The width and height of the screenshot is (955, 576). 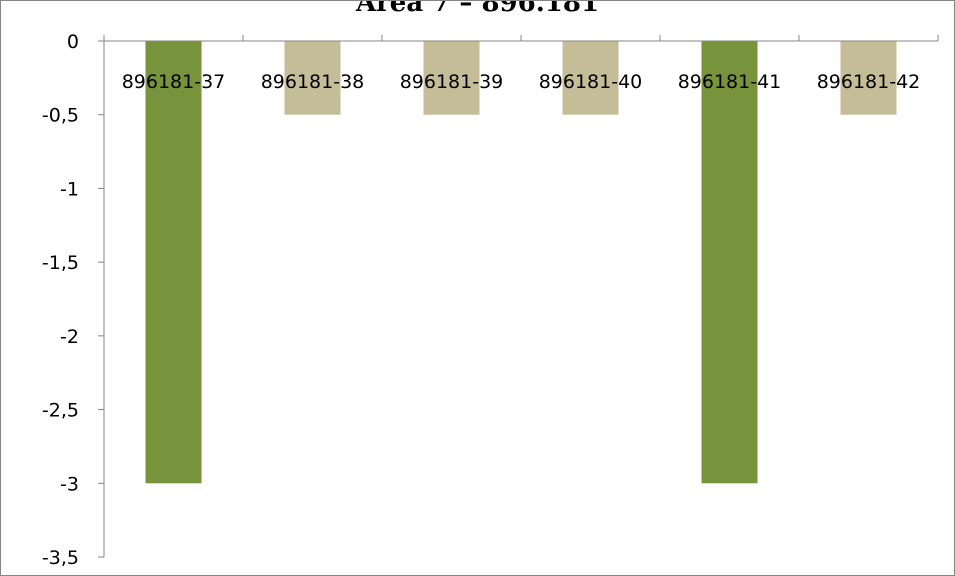 I want to click on y-tick-label: 0, so click(x=73, y=42).